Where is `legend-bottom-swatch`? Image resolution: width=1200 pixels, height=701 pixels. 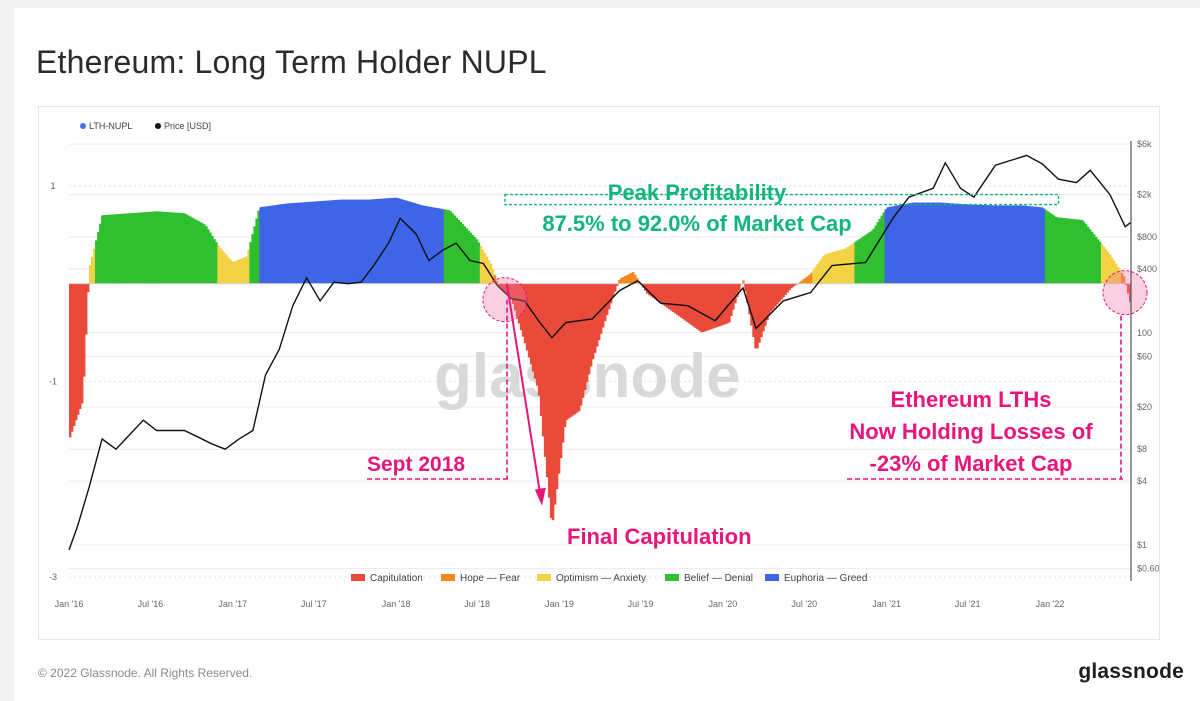
legend-bottom-swatch is located at coordinates (544, 577).